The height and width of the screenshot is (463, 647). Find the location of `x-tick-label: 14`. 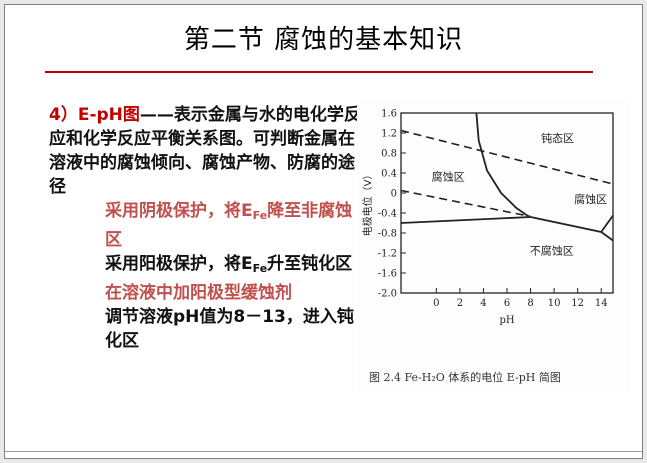

x-tick-label: 14 is located at coordinates (601, 303).